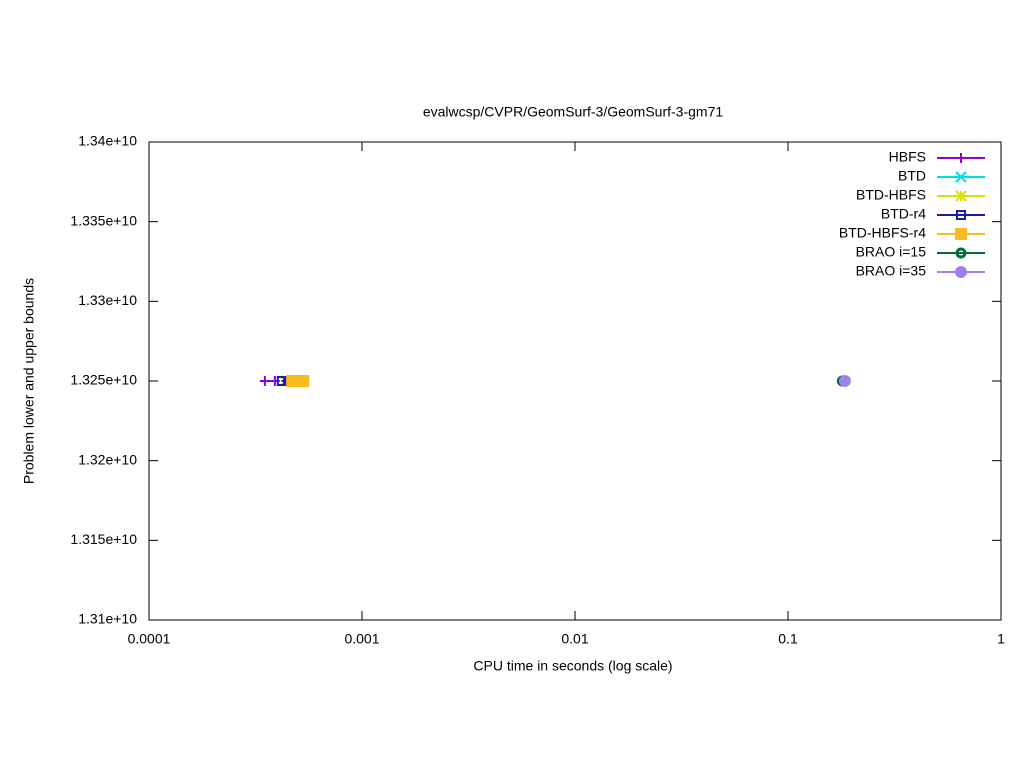 The width and height of the screenshot is (1024, 768). I want to click on legend-label: BTD-HBFS, so click(891, 195).